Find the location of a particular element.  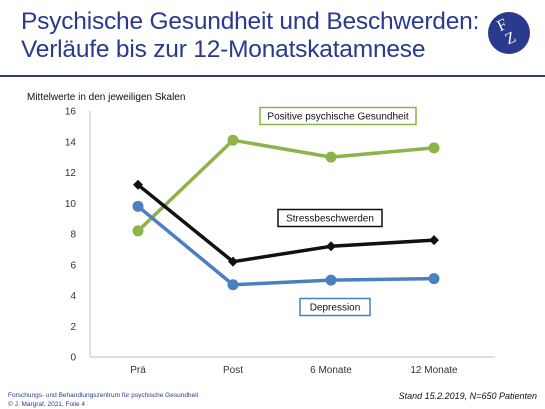

y-tick-label: 6 is located at coordinates (73, 265).